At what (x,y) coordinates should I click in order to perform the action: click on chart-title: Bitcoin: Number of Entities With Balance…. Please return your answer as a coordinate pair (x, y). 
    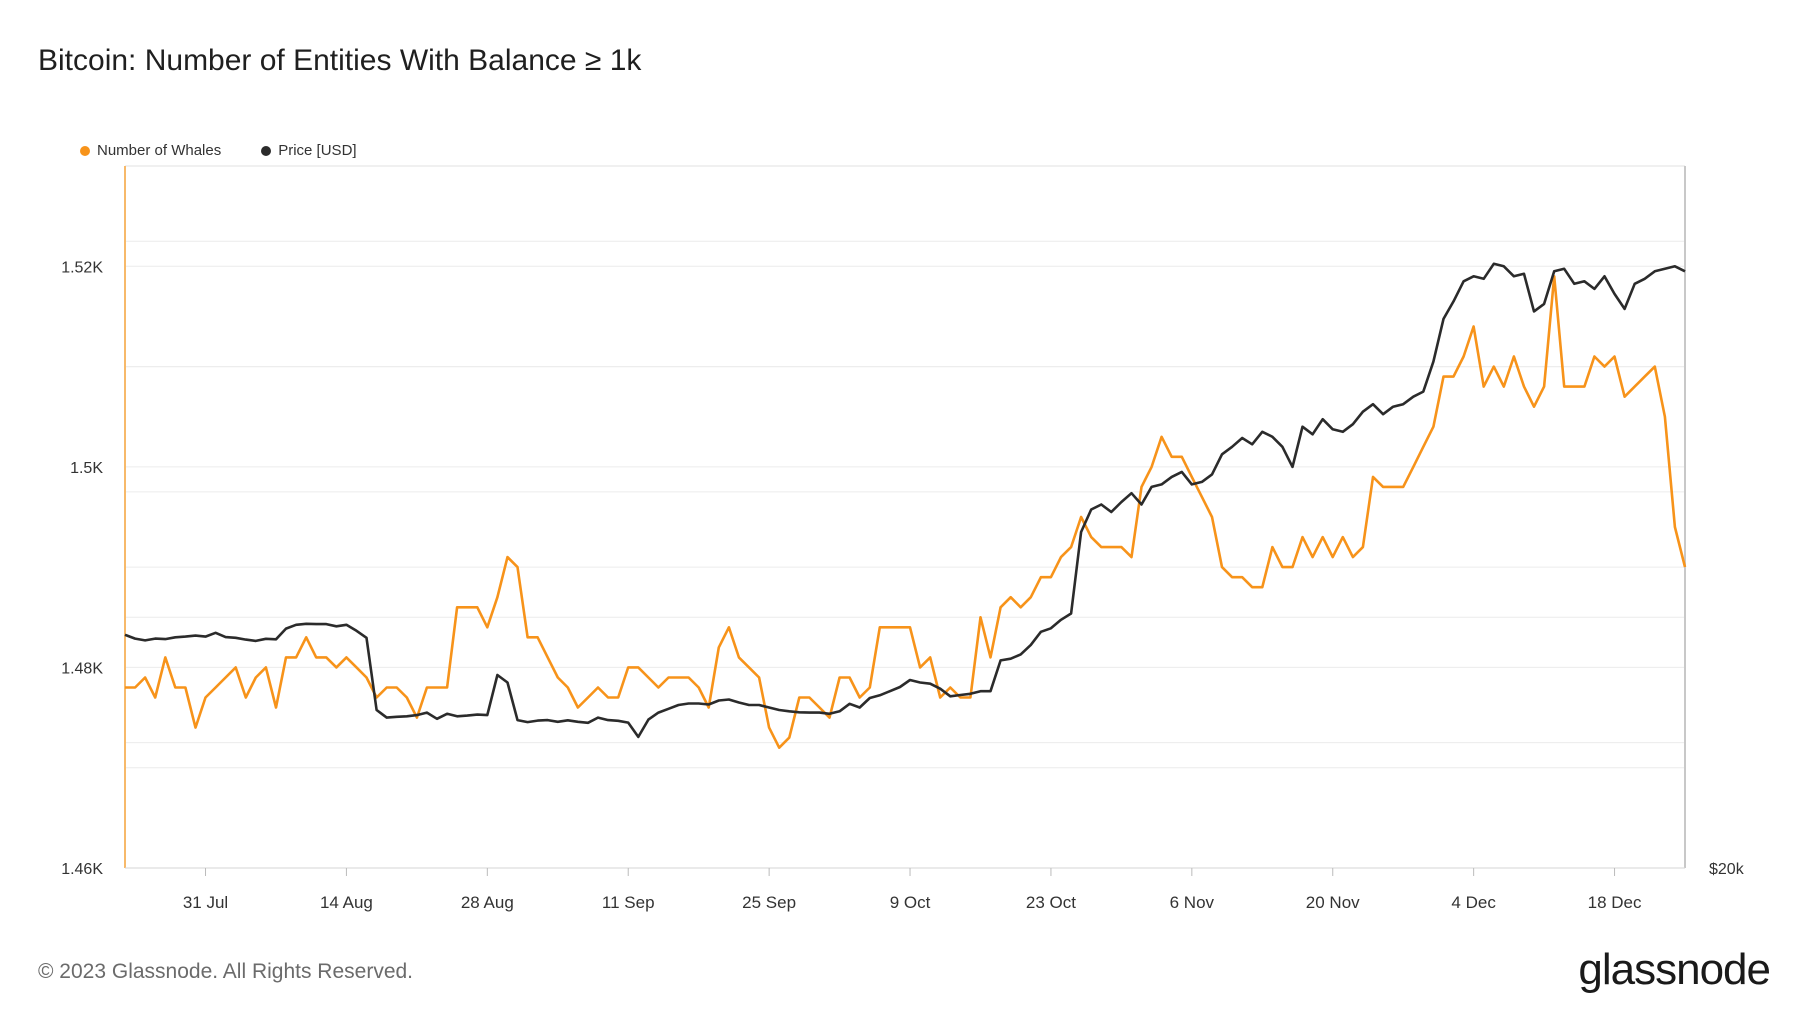
    Looking at the image, I should click on (340, 60).